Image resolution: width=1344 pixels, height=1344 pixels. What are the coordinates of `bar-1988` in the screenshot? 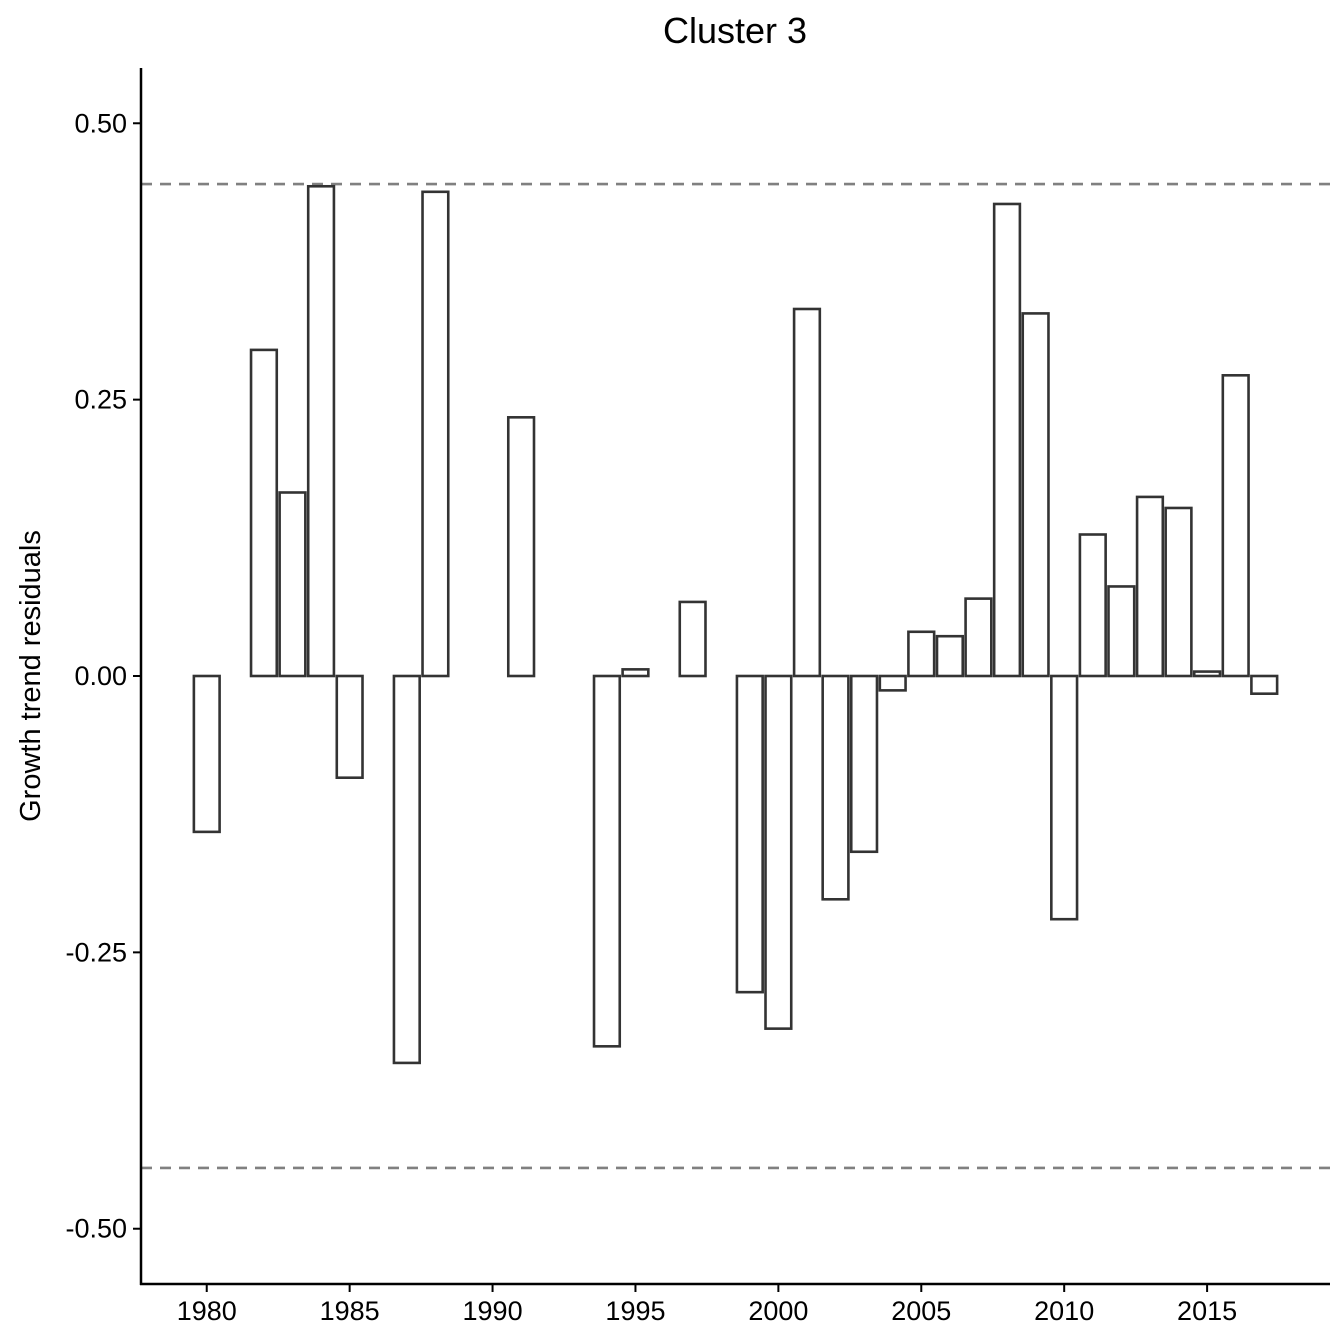 It's located at (435, 434).